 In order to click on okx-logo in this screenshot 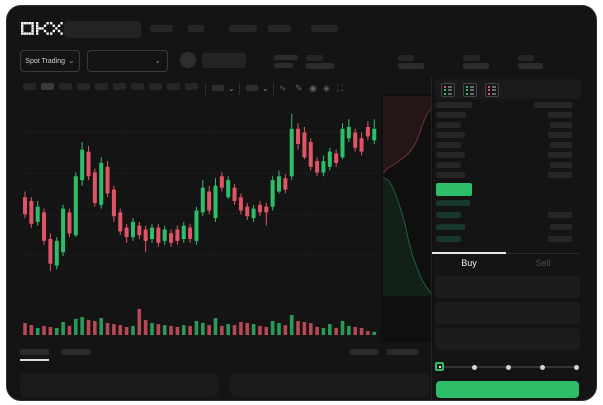, I will do `click(42, 29)`.